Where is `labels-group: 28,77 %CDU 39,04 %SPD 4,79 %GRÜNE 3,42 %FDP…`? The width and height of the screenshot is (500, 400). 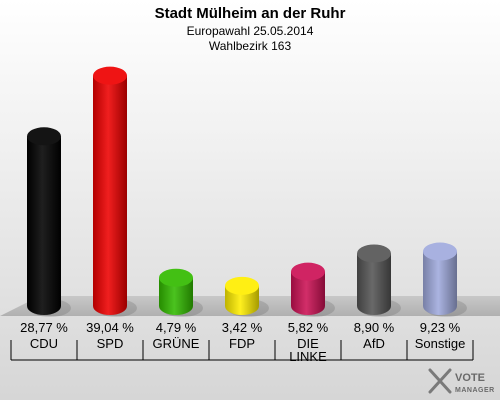
labels-group: 28,77 %CDU 39,04 %SPD 4,79 %GRÜNE 3,42 %FDP… is located at coordinates (242, 342).